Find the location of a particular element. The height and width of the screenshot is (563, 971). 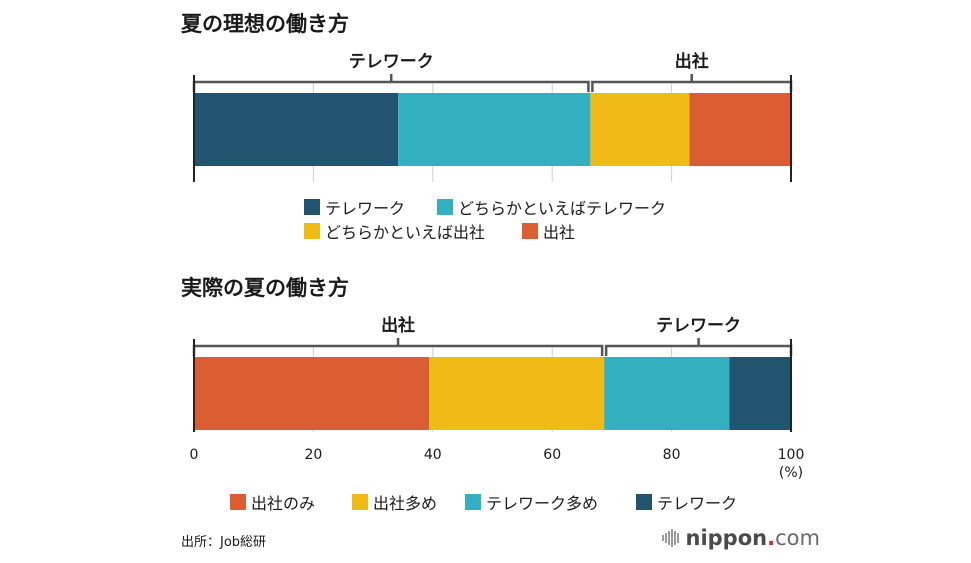

x-tick-label-60: 60 is located at coordinates (552, 455).